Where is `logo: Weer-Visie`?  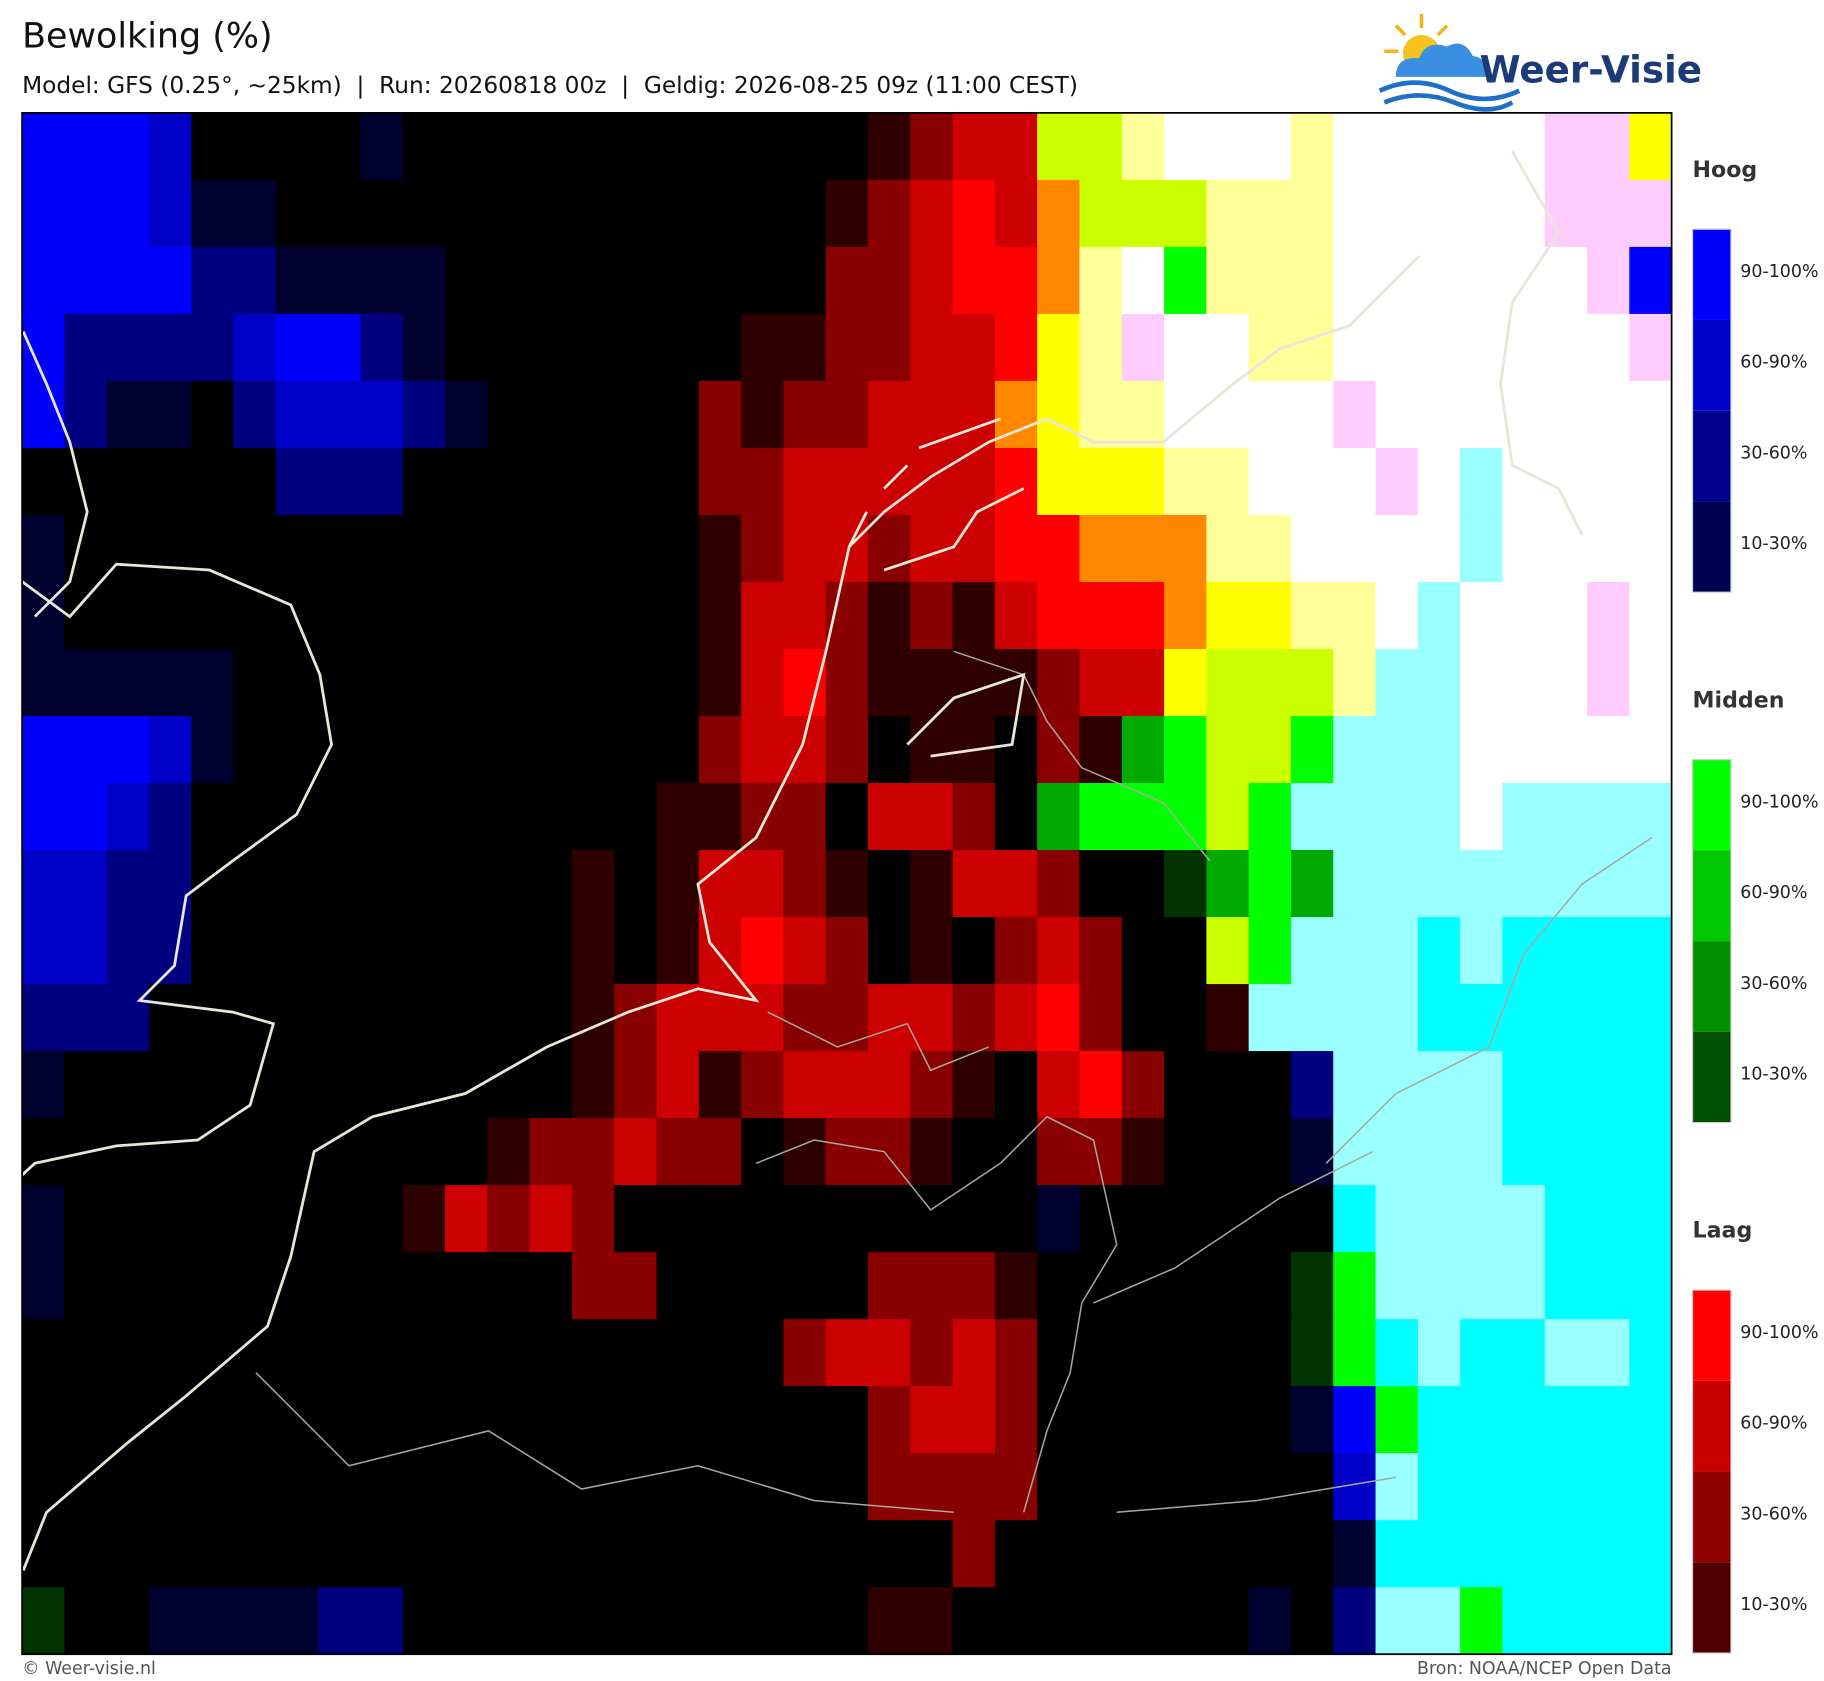 logo: Weer-Visie is located at coordinates (1540, 62).